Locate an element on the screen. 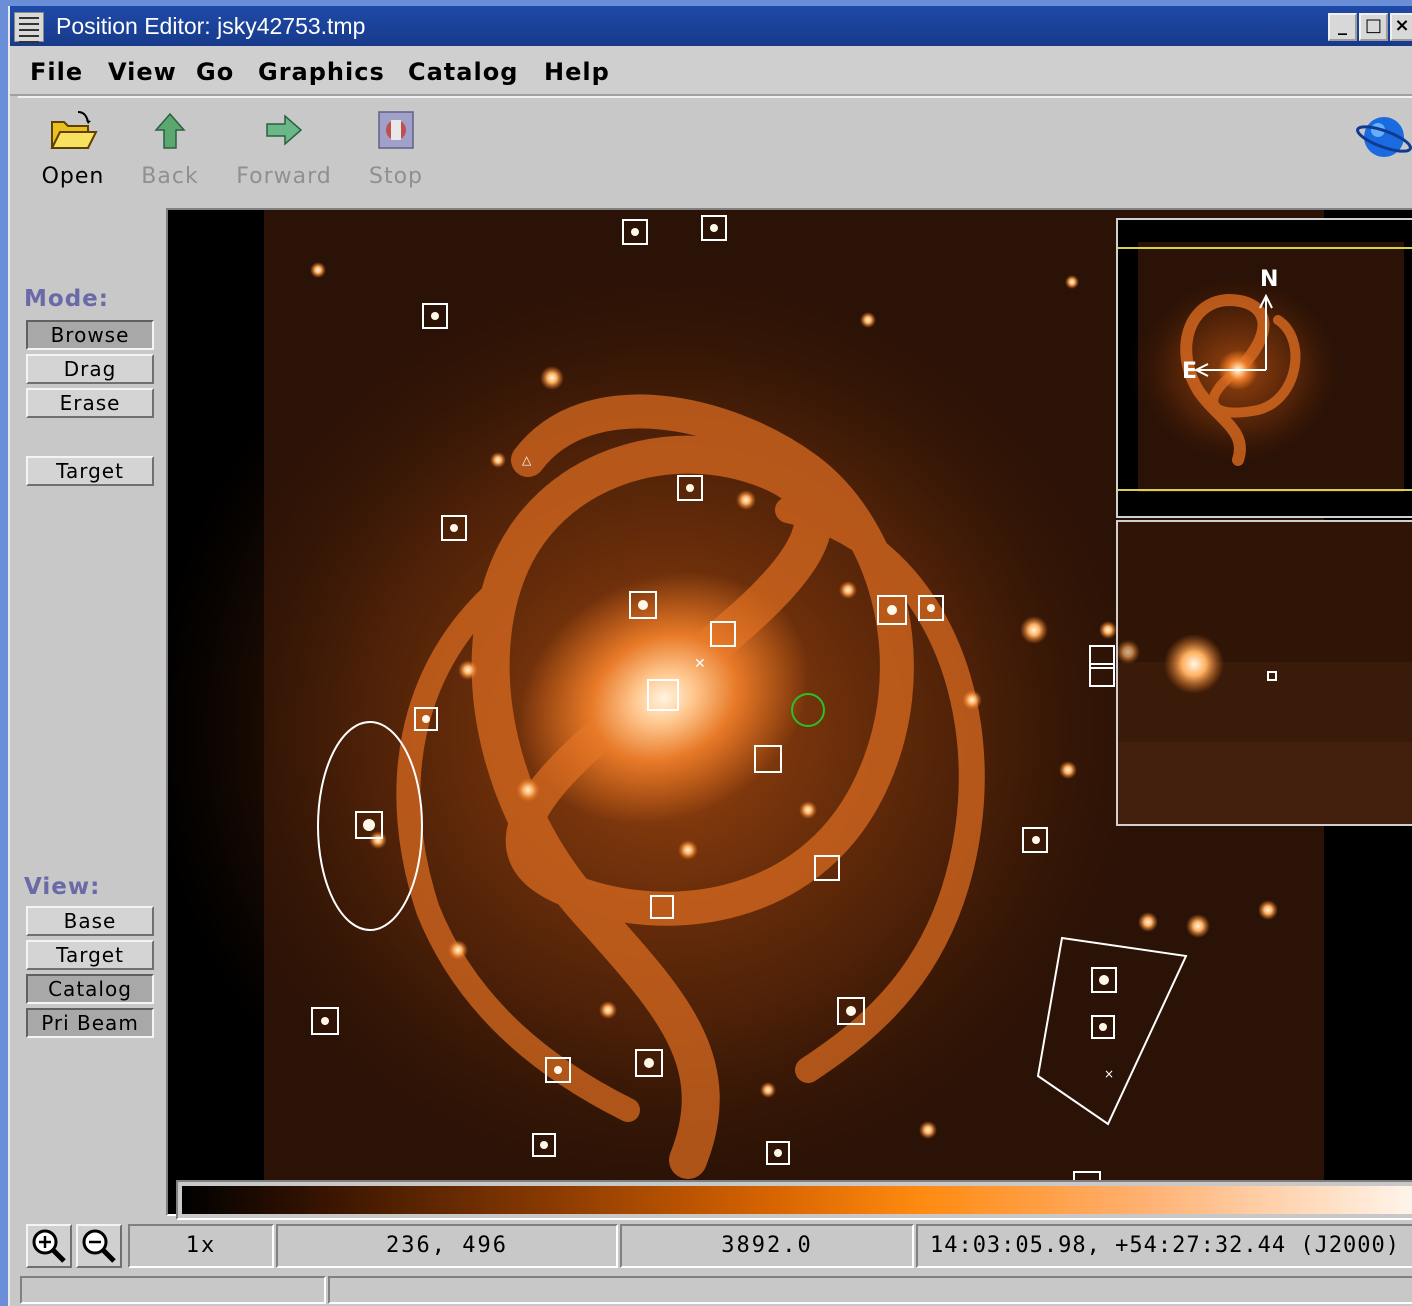 The height and width of the screenshot is (1306, 1412). zoom-in-icon is located at coordinates (49, 1246).